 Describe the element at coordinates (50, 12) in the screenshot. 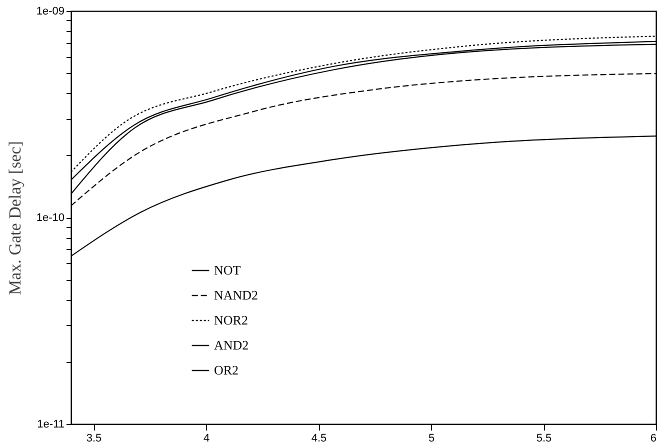

I see `y-tick-label: 1e-09` at that location.